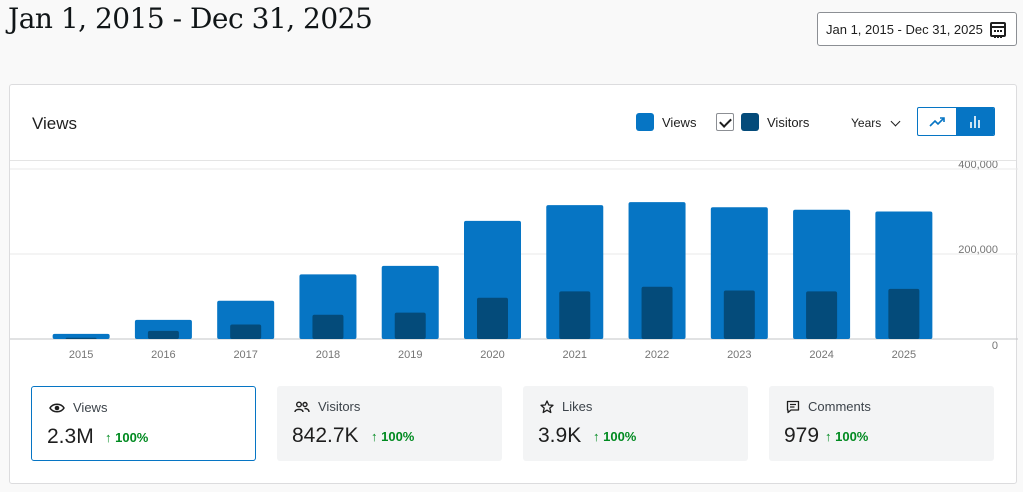 The height and width of the screenshot is (492, 1023). What do you see at coordinates (90, 407) in the screenshot?
I see `tile-views-label: Views` at bounding box center [90, 407].